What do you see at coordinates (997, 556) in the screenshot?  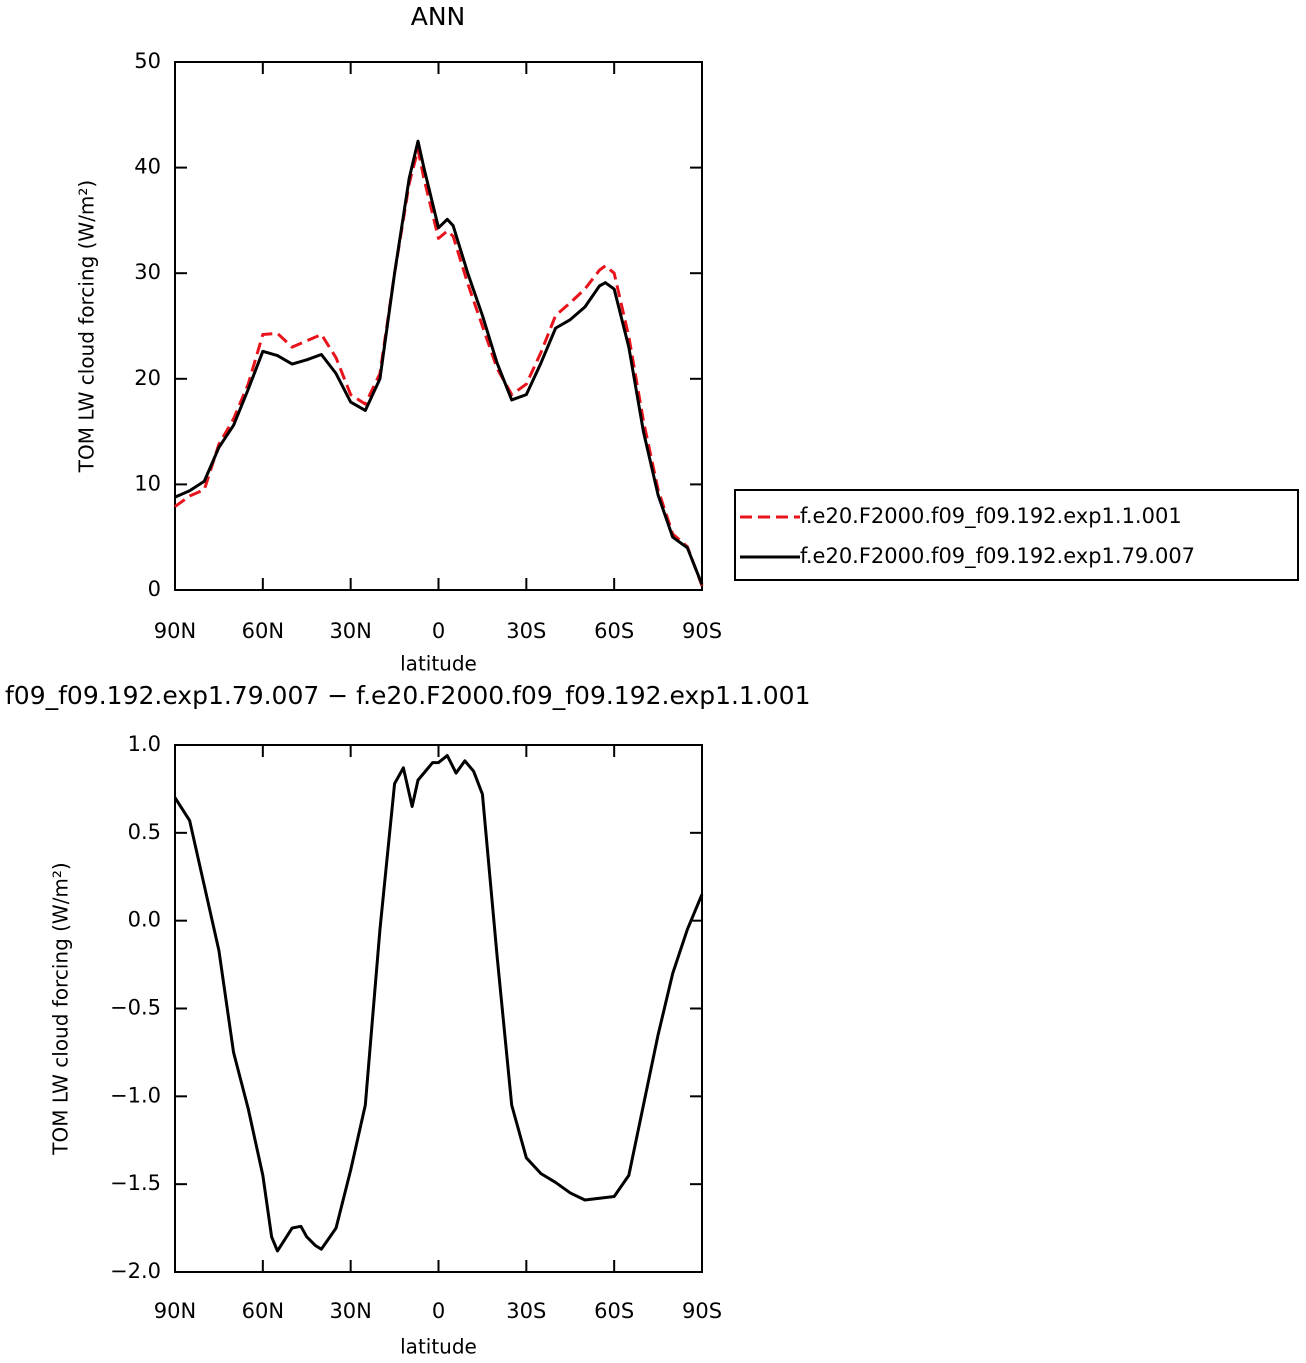 I see `legend-label: f.e20.F2000.f09_f09.192.exp1.79.007` at bounding box center [997, 556].